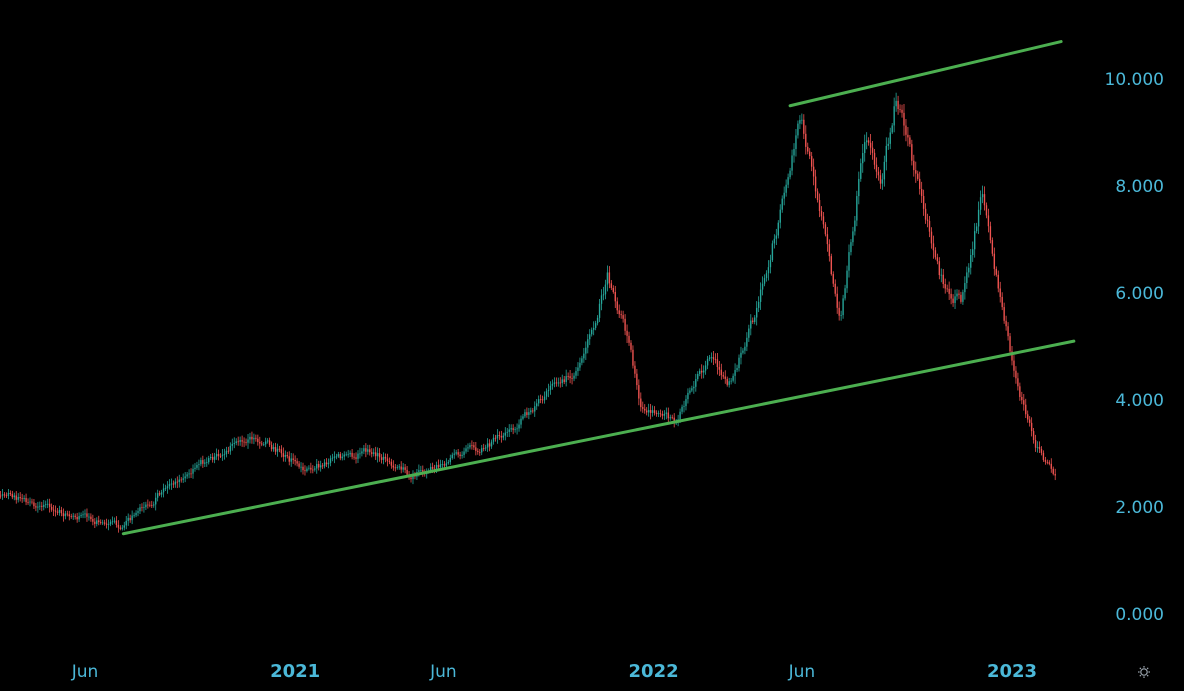 The width and height of the screenshot is (1184, 691). What do you see at coordinates (1144, 672) in the screenshot?
I see `settings-icon` at bounding box center [1144, 672].